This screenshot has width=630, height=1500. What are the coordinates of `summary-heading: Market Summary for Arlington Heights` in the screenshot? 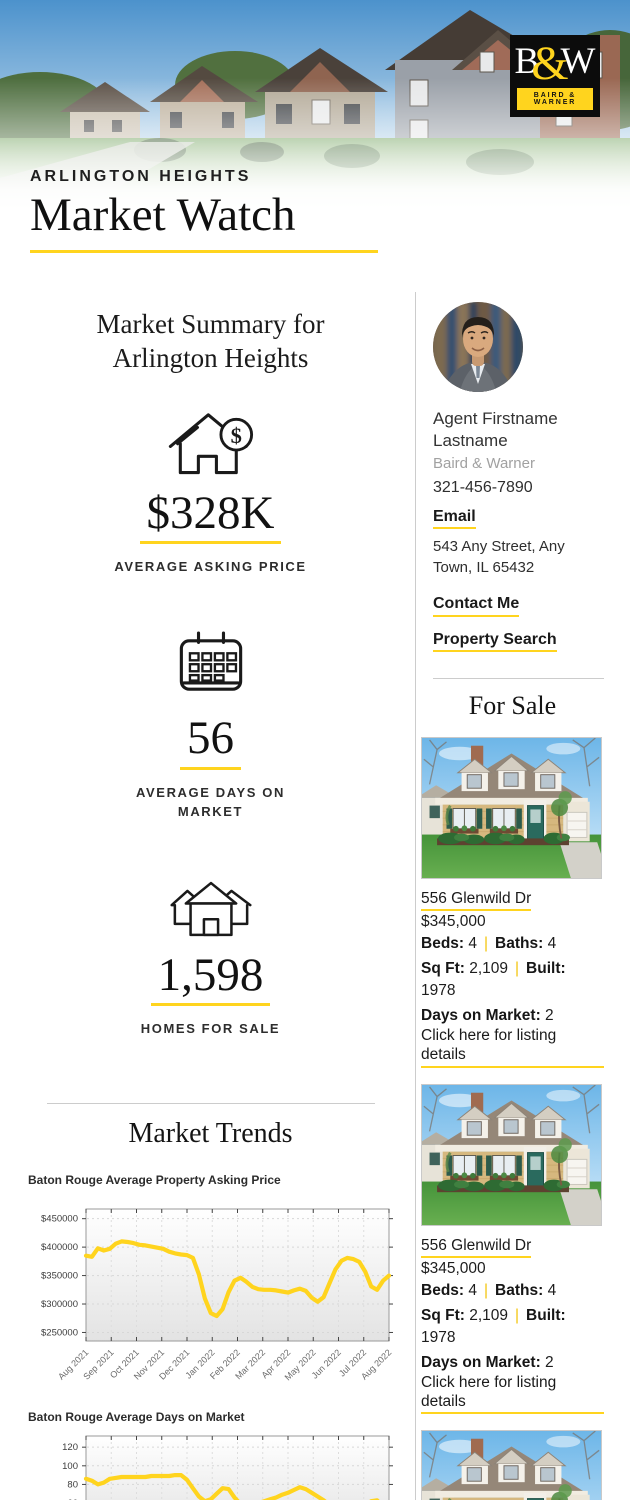 It's located at (210, 341).